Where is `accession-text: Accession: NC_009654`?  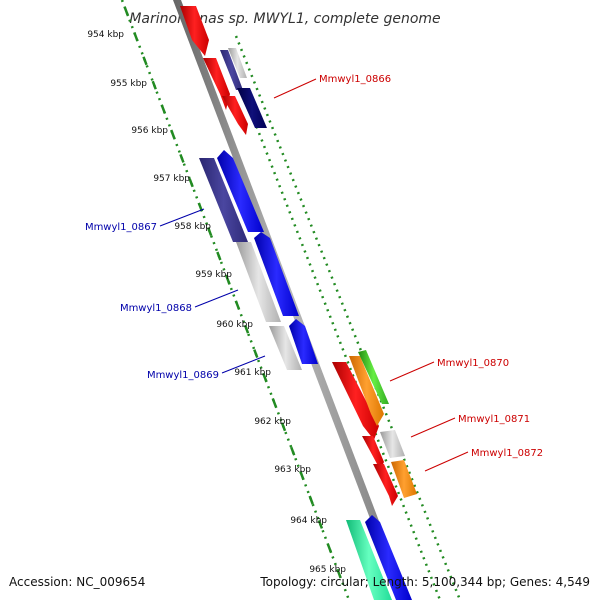 accession-text: Accession: NC_009654 is located at coordinates (77, 582).